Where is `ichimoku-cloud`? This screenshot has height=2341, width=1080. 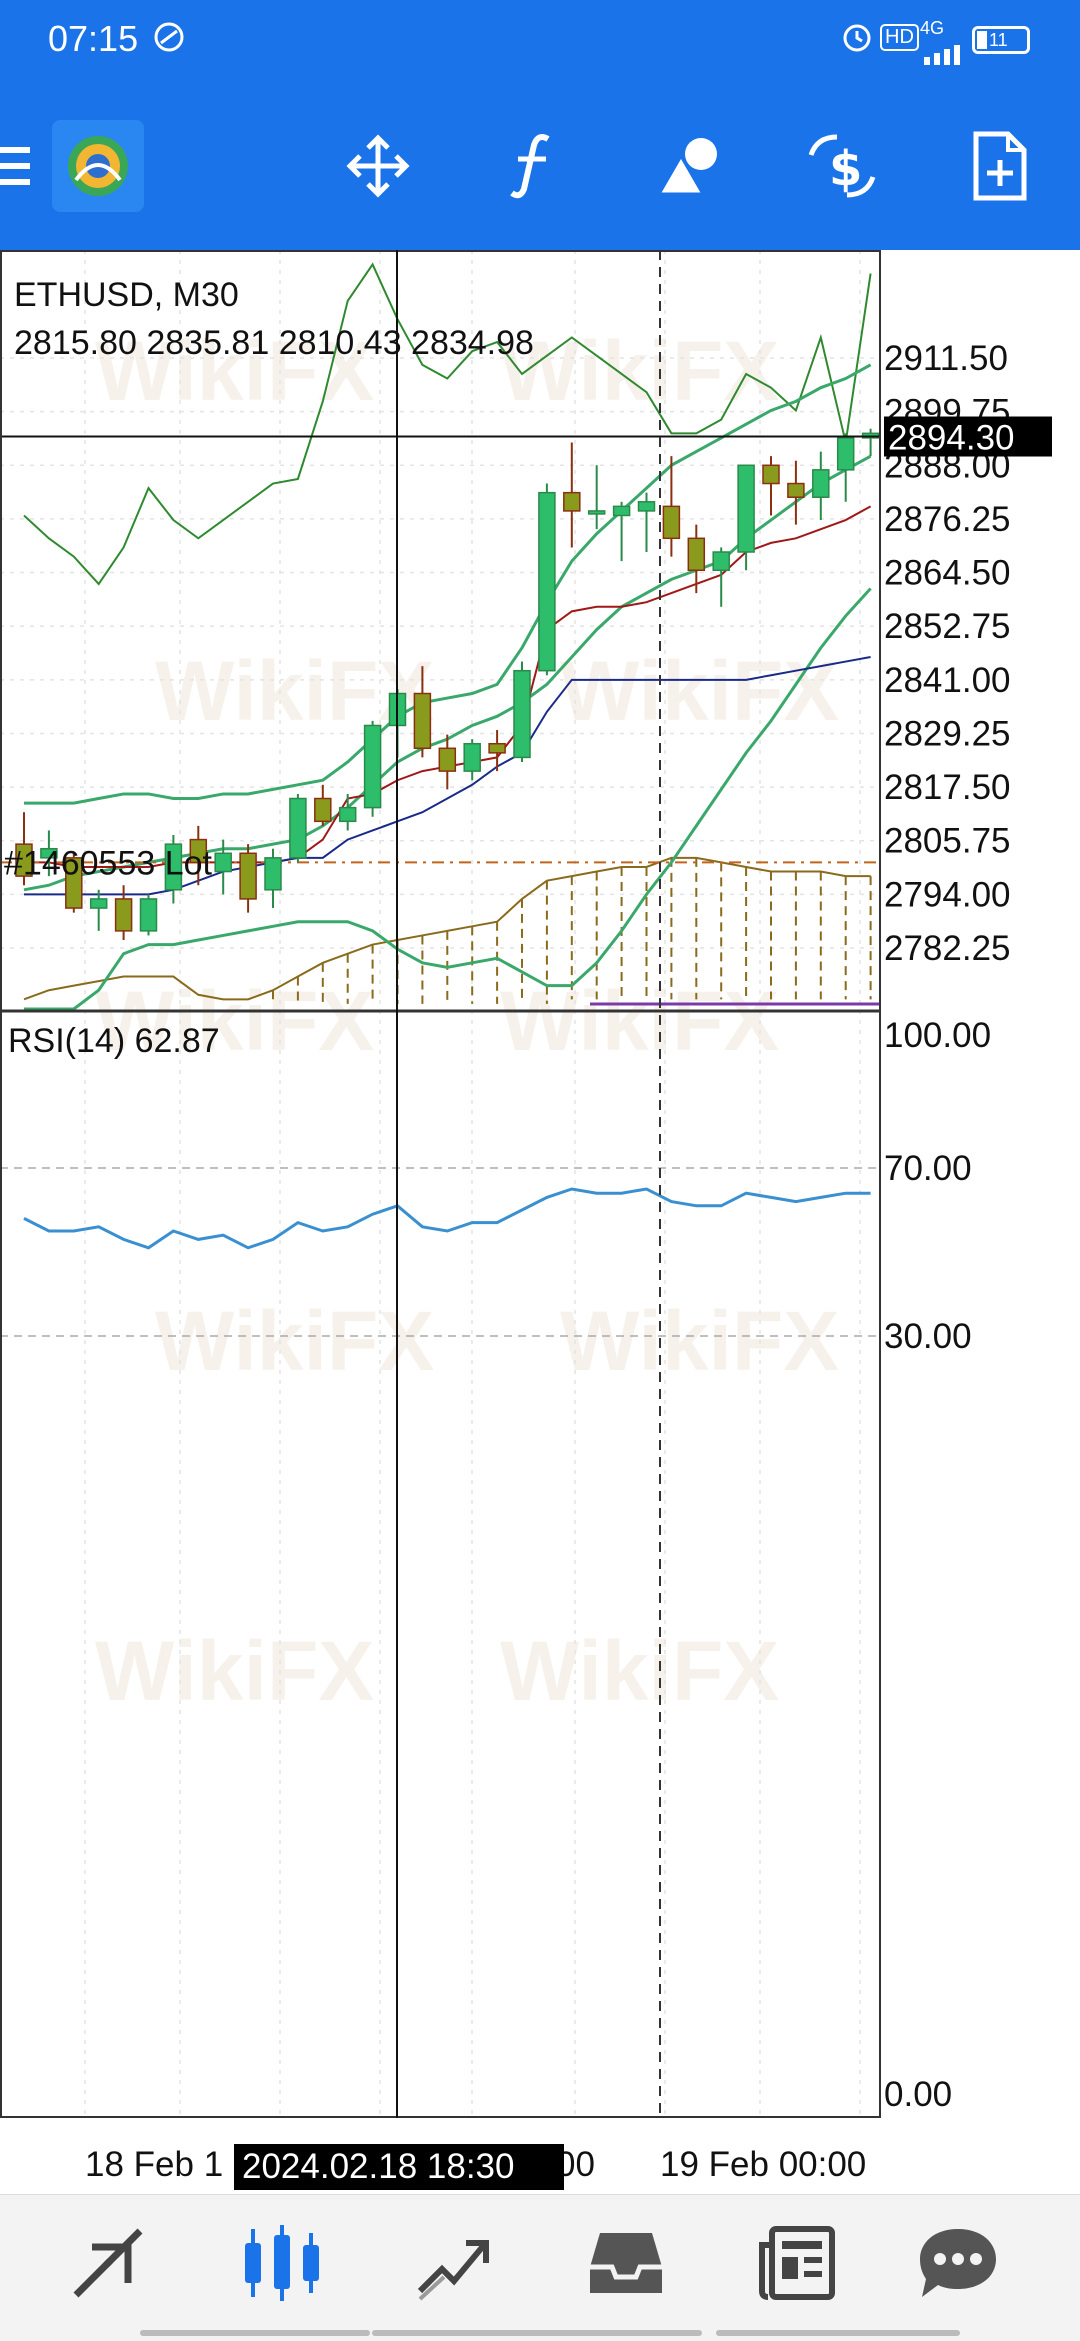
ichimoku-cloud is located at coordinates (451, 931).